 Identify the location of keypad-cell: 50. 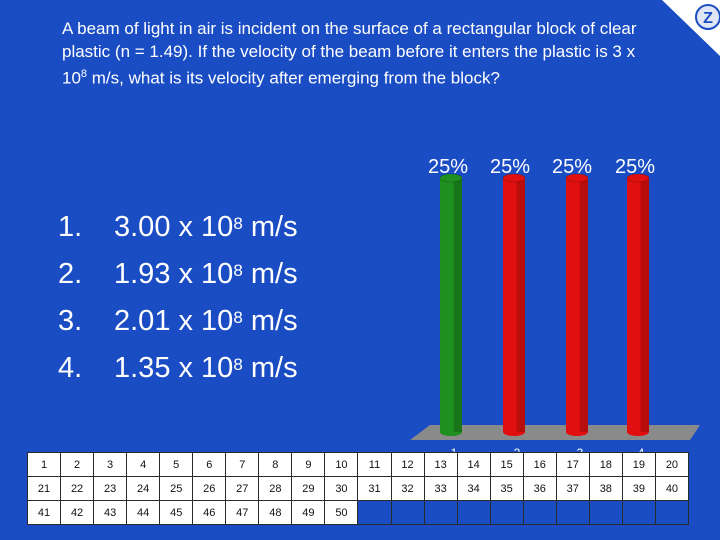
(341, 512).